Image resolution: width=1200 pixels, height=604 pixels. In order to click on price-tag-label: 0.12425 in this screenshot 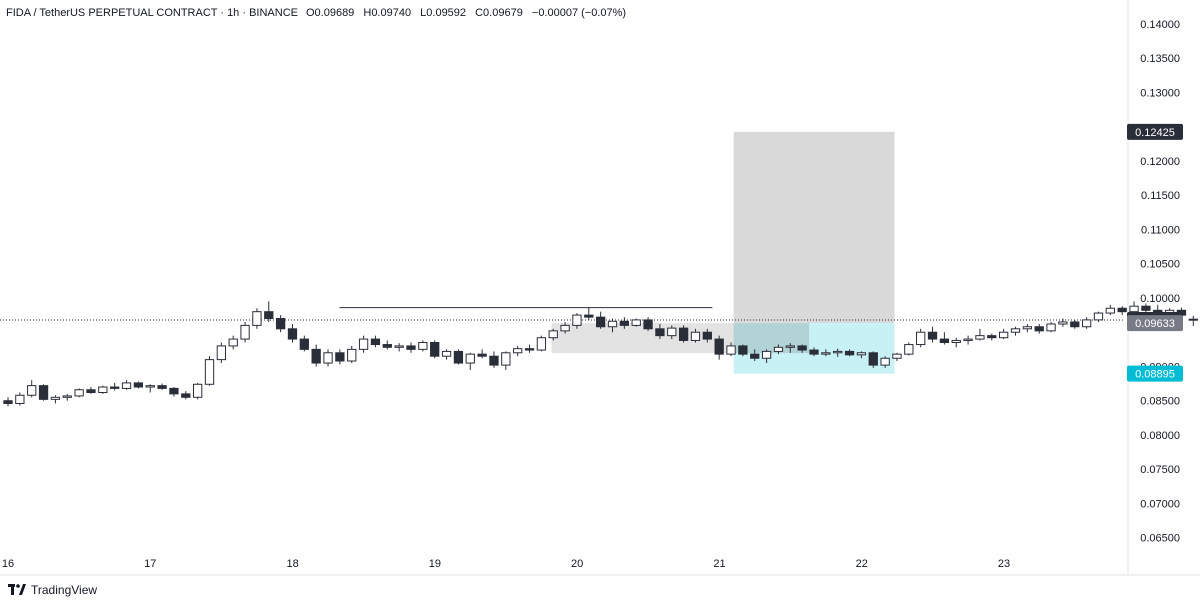, I will do `click(1155, 133)`.